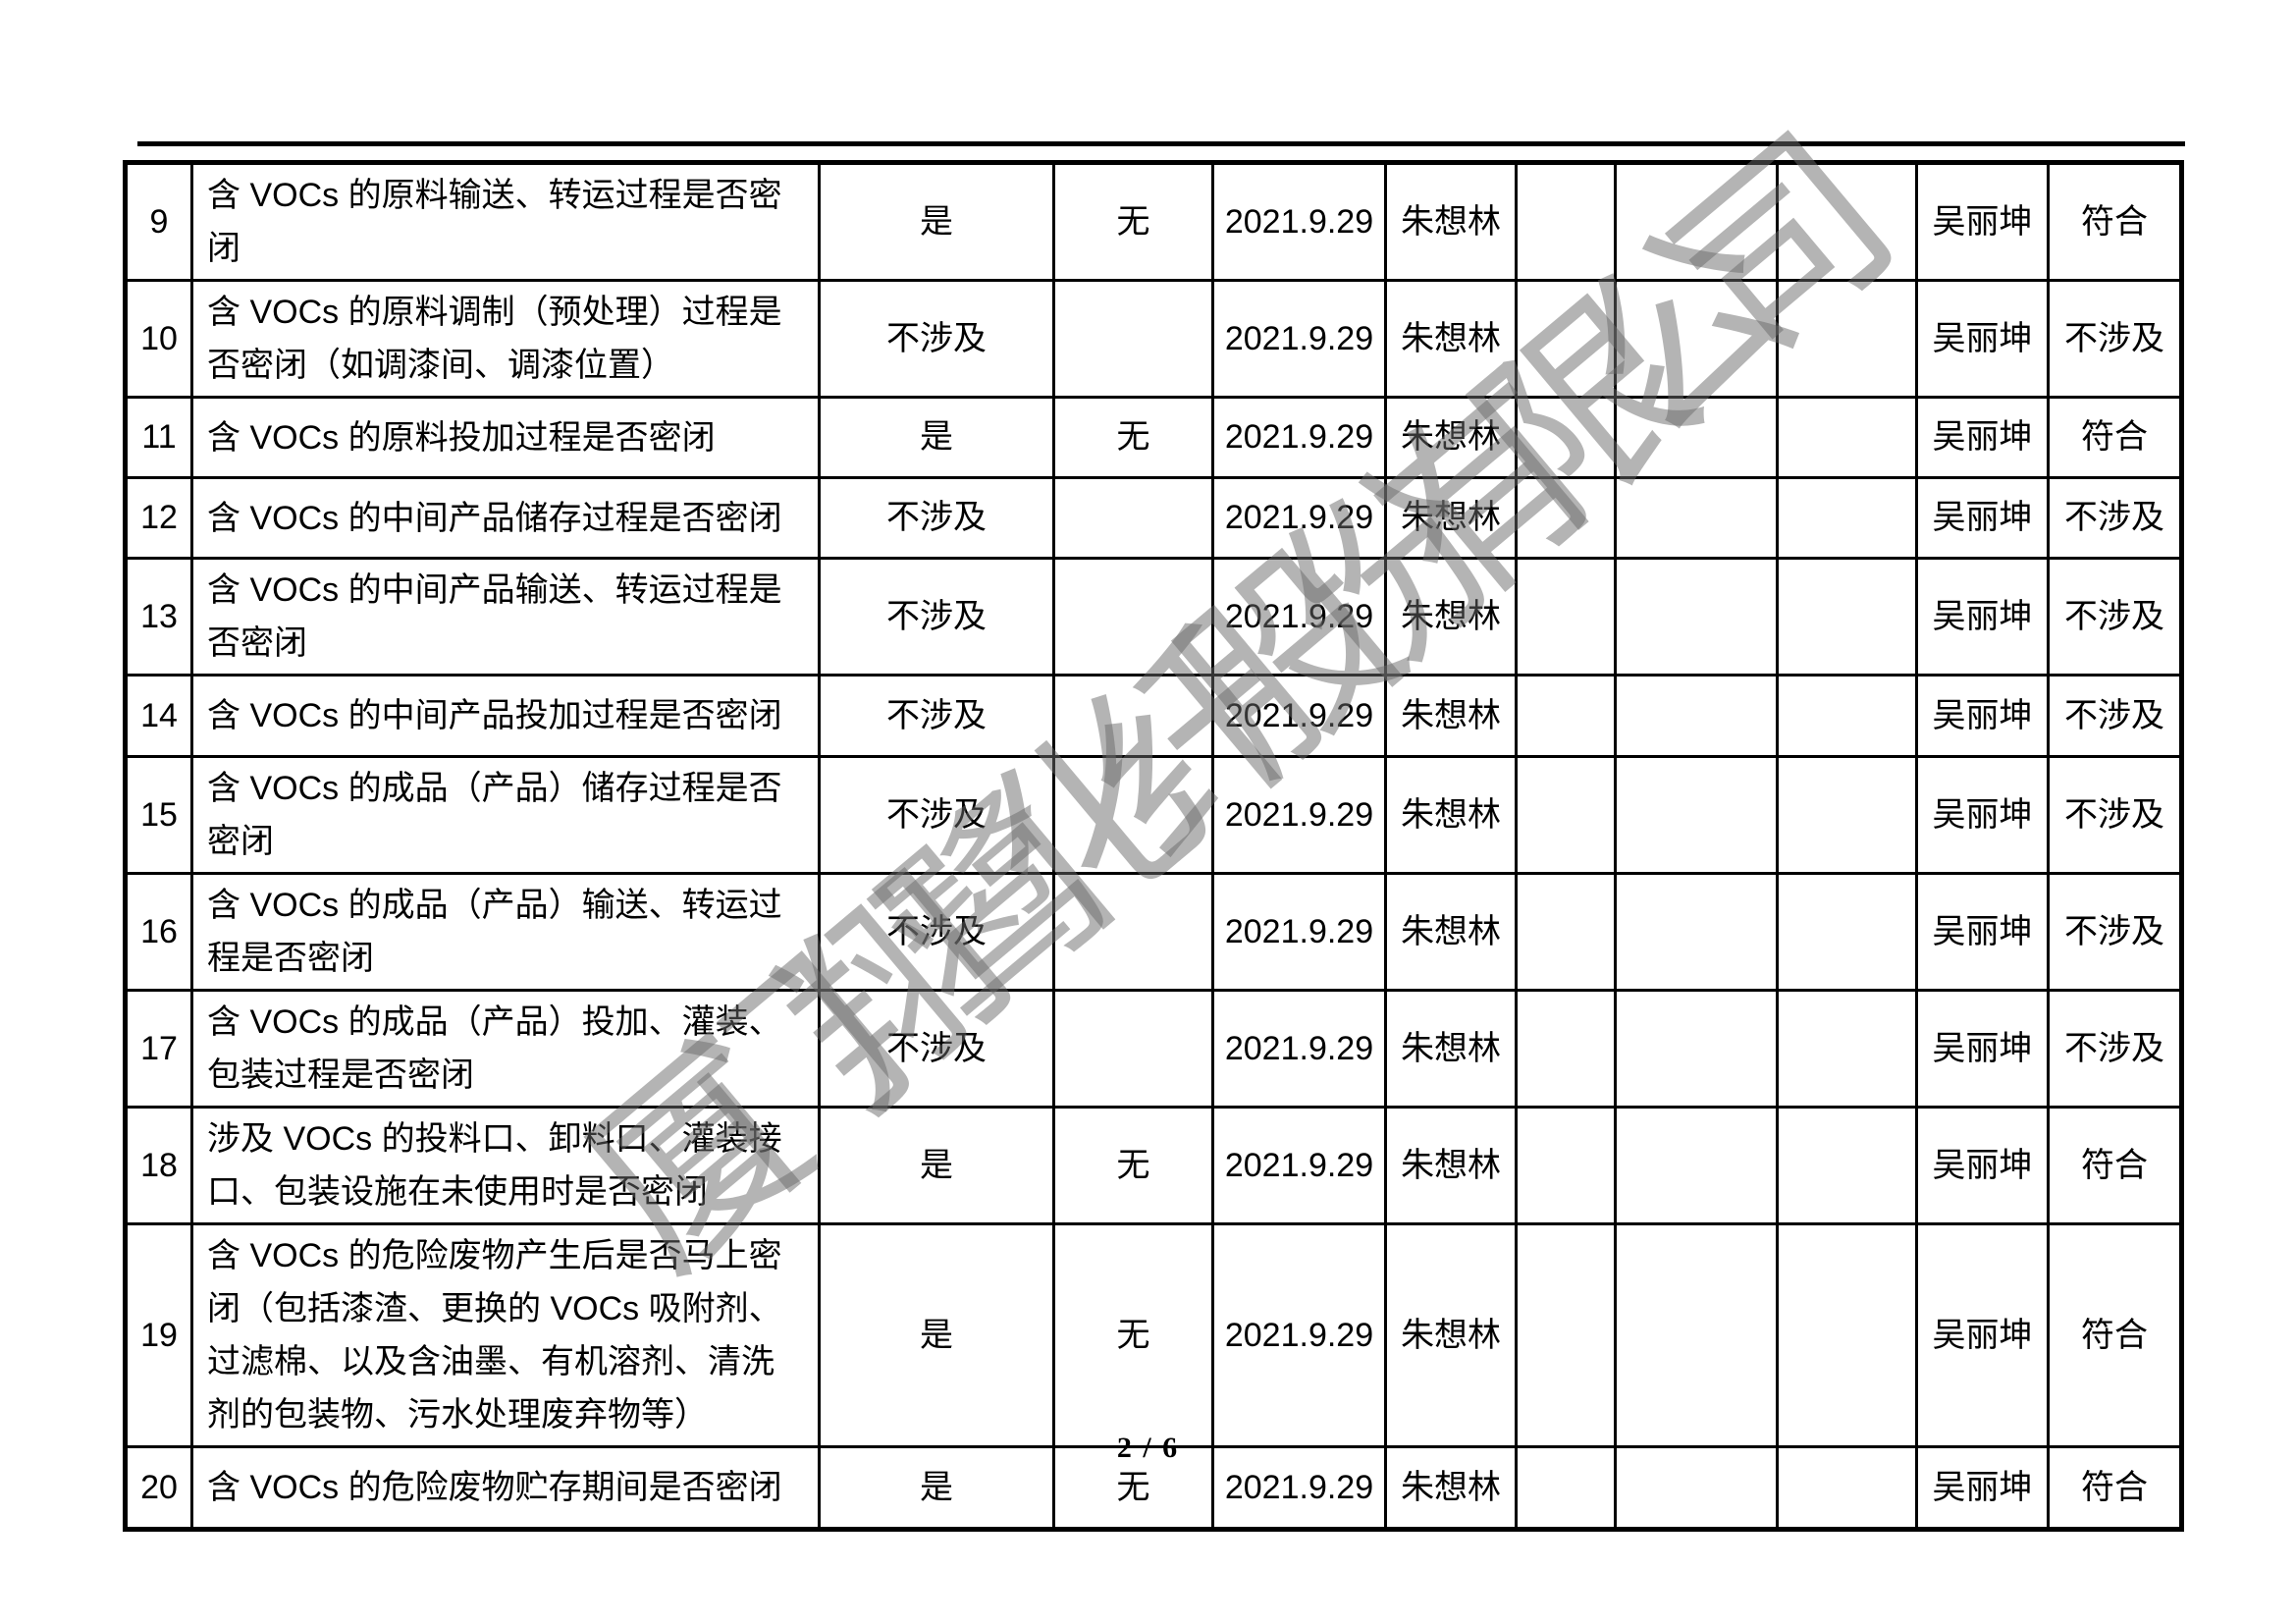 Image resolution: width=2296 pixels, height=1624 pixels. Describe the element at coordinates (159, 716) in the screenshot. I see `row-number-cell: 14` at that location.